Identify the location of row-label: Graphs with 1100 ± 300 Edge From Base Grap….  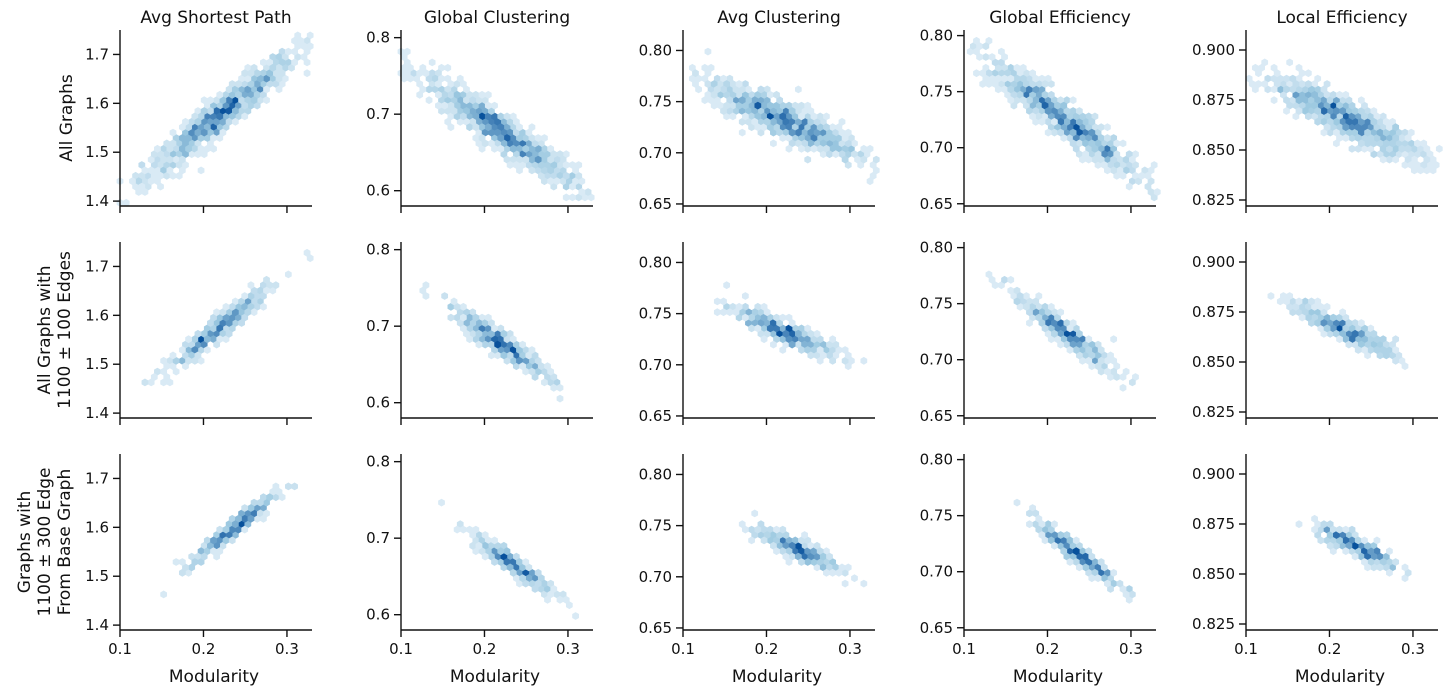
(45, 542).